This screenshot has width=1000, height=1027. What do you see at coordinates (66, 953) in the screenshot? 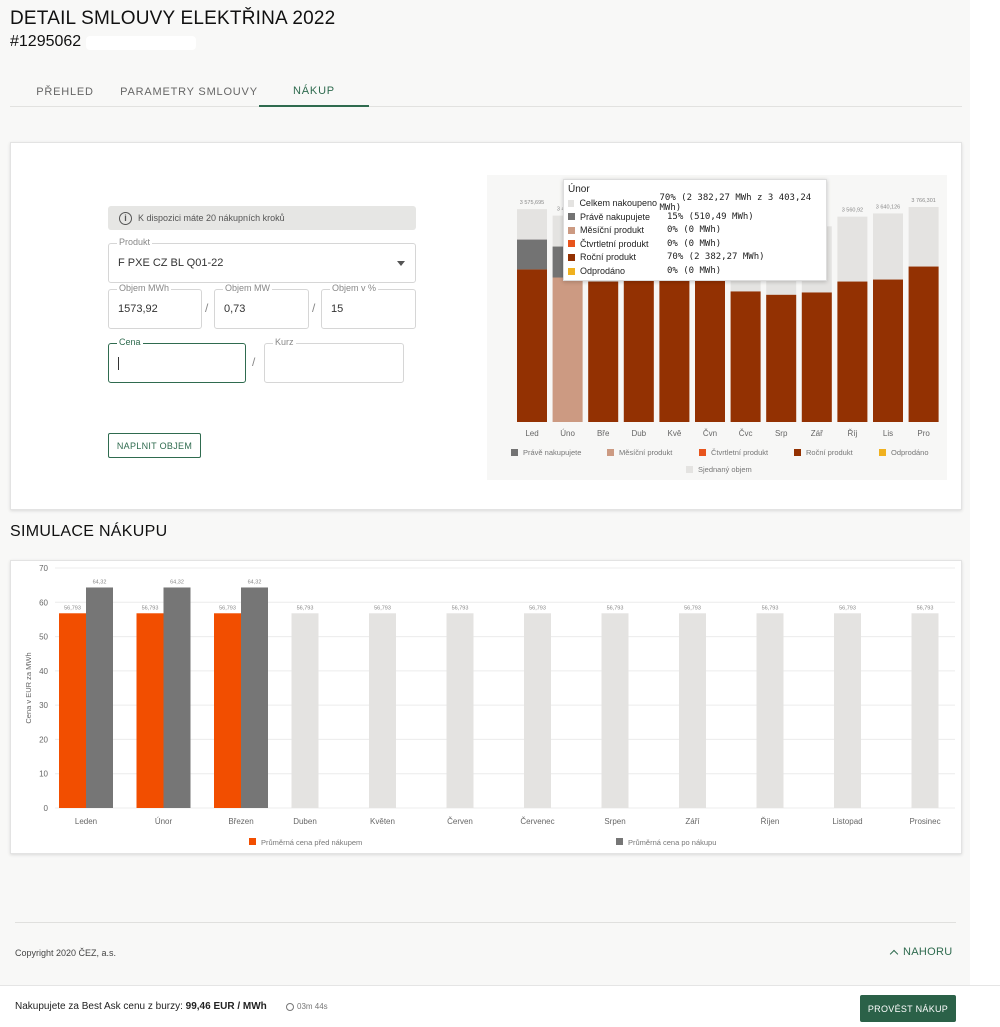
I see `copyright: Copyright 2020 ČEZ, a.s.` at bounding box center [66, 953].